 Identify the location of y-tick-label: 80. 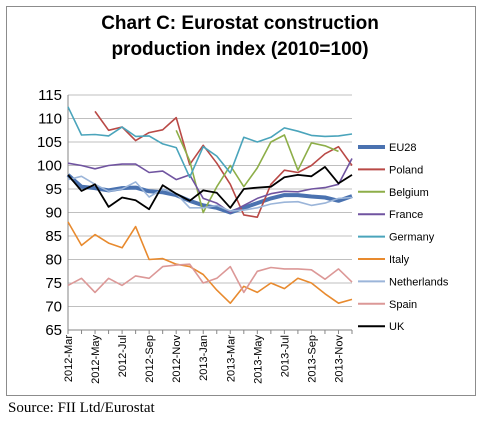
(53, 260).